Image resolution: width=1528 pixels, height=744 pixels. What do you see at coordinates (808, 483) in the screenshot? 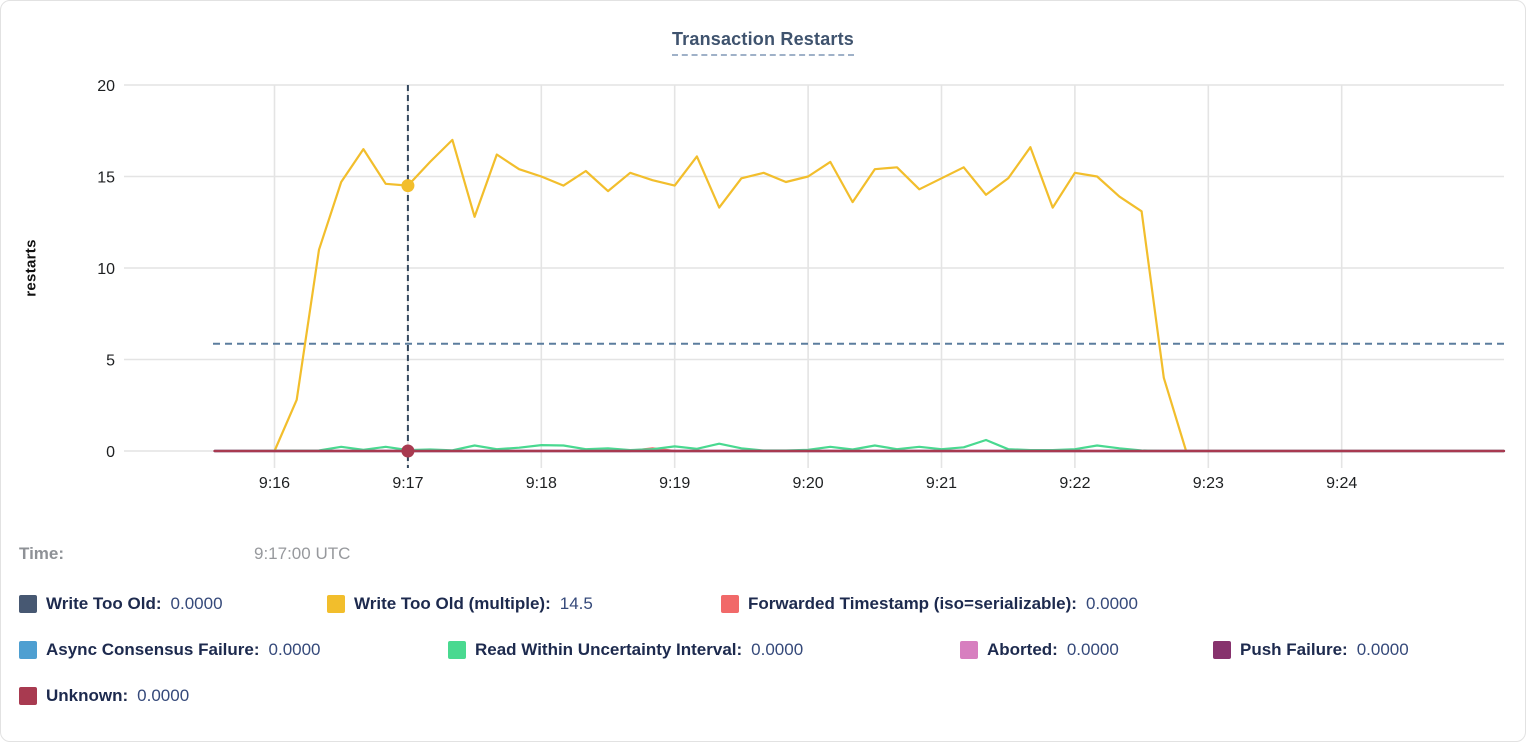
I see `x-tick-label: 9:20` at bounding box center [808, 483].